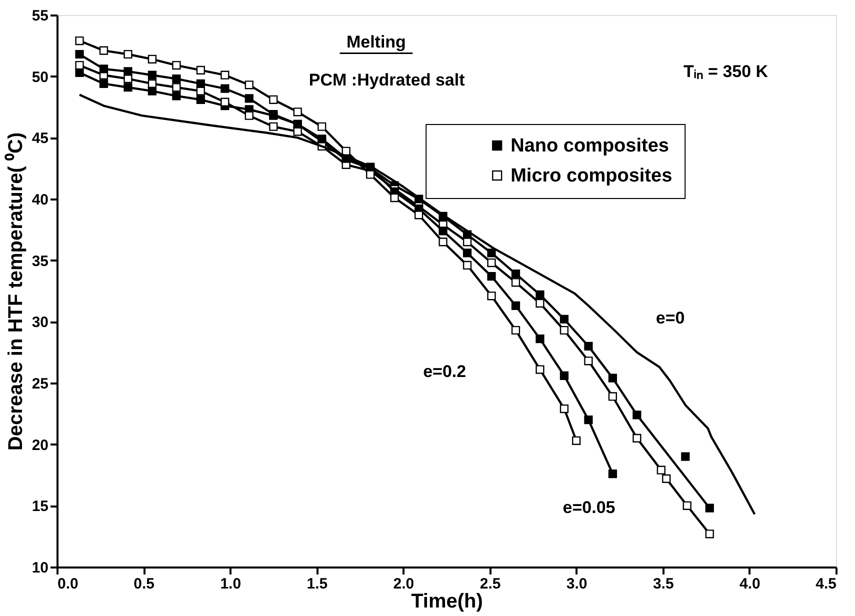 The image size is (855, 616). What do you see at coordinates (444, 371) in the screenshot?
I see `annotation: e=0.2` at bounding box center [444, 371].